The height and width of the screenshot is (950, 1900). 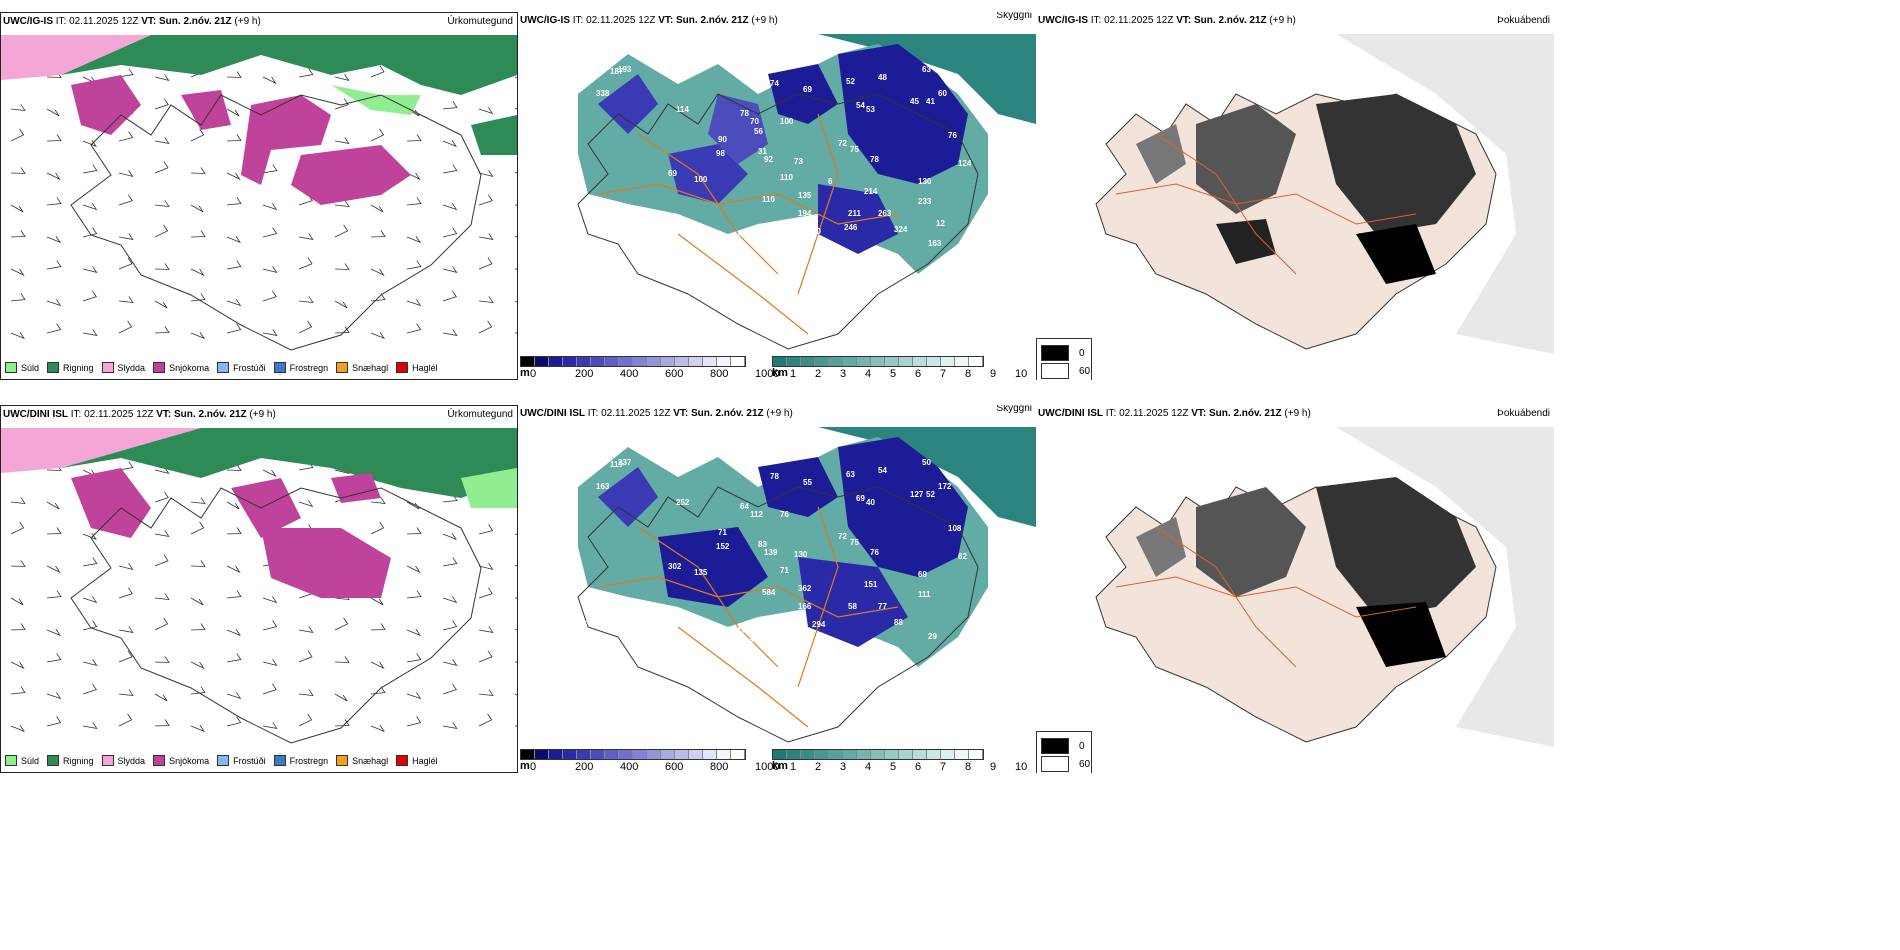 I want to click on colorbar-tick: 400, so click(x=629, y=374).